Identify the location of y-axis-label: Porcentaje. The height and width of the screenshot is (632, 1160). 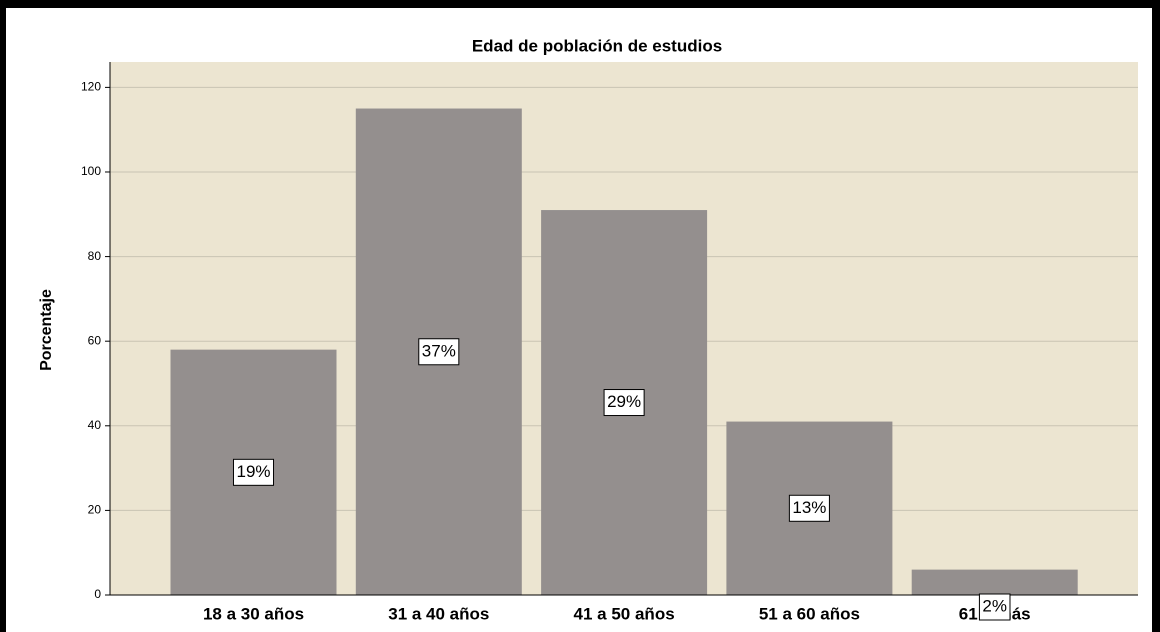
(46, 330).